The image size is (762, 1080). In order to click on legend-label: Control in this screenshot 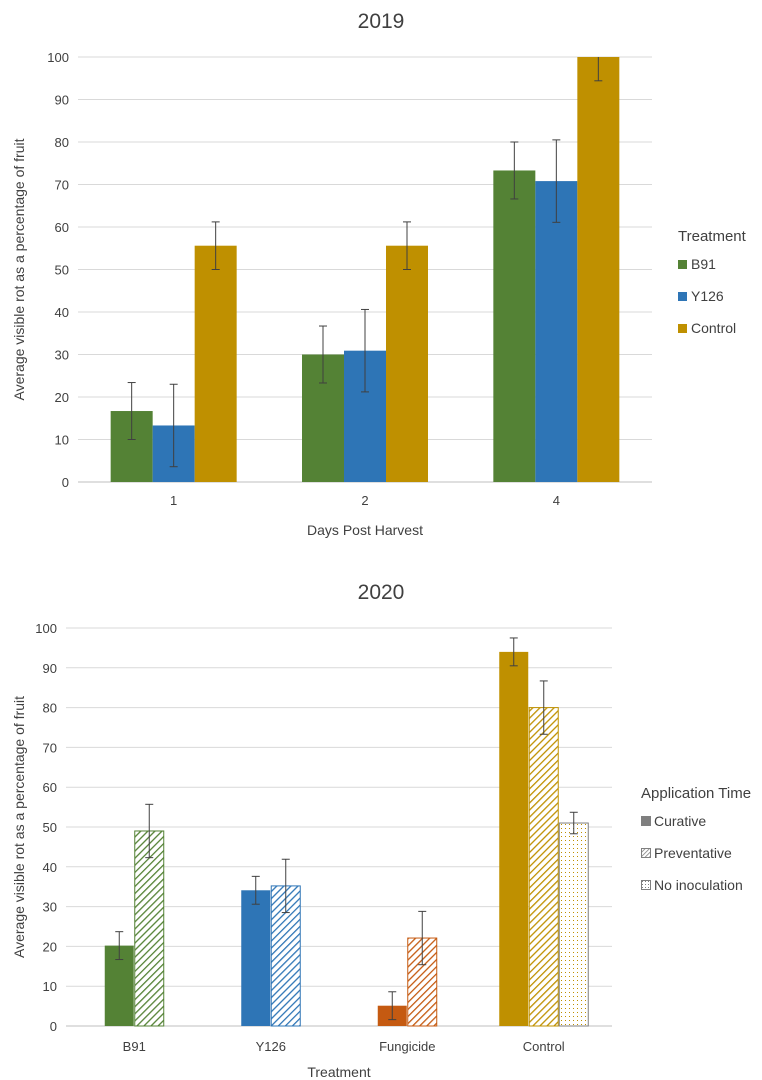, I will do `click(714, 328)`.